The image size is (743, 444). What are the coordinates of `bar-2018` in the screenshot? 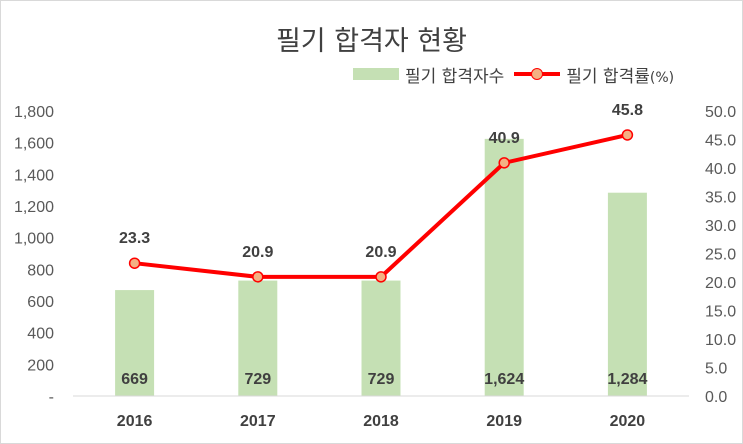 It's located at (381, 338).